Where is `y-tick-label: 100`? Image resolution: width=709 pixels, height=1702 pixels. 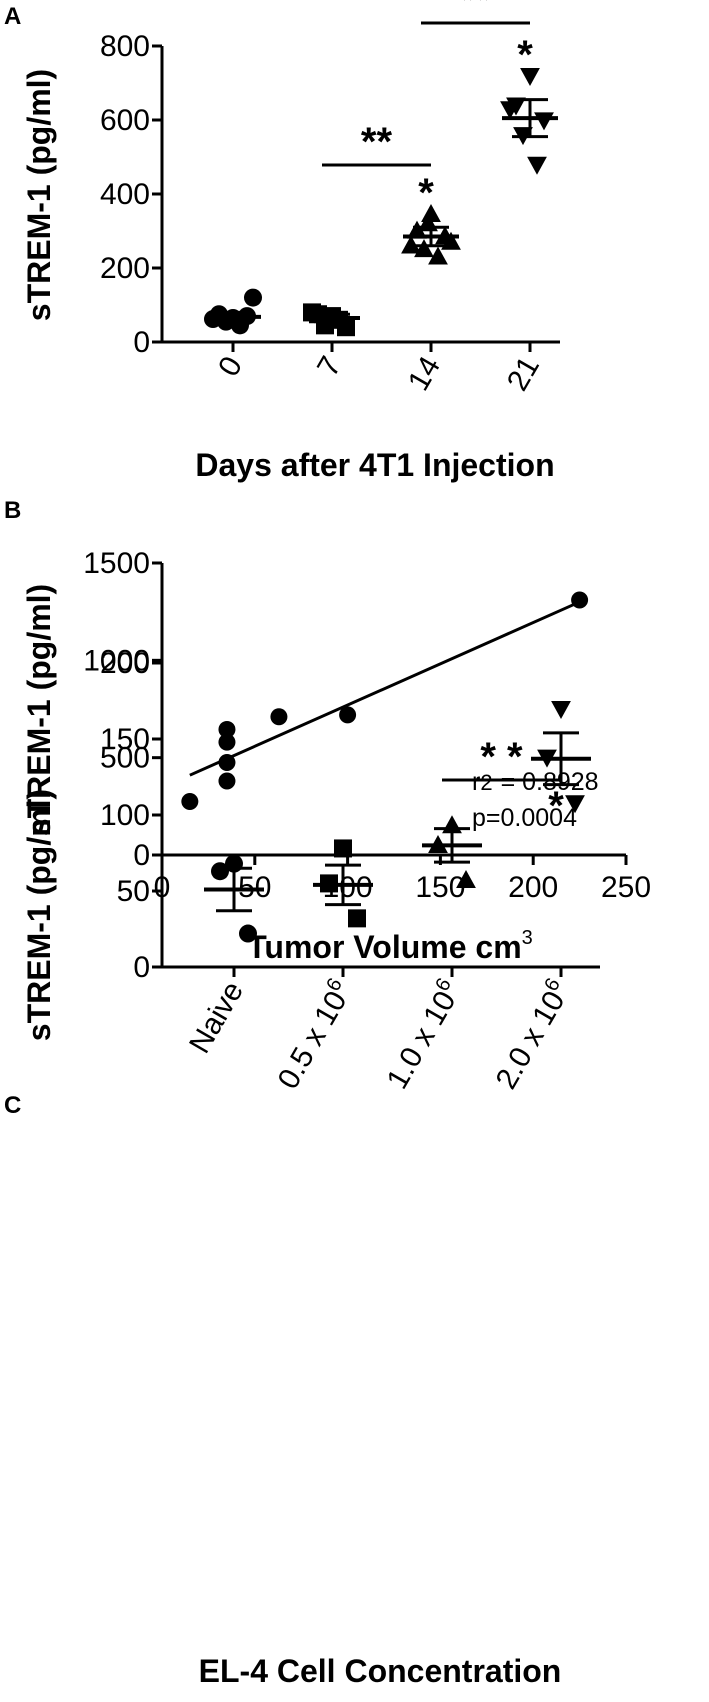
y-tick-label: 100 is located at coordinates (125, 815).